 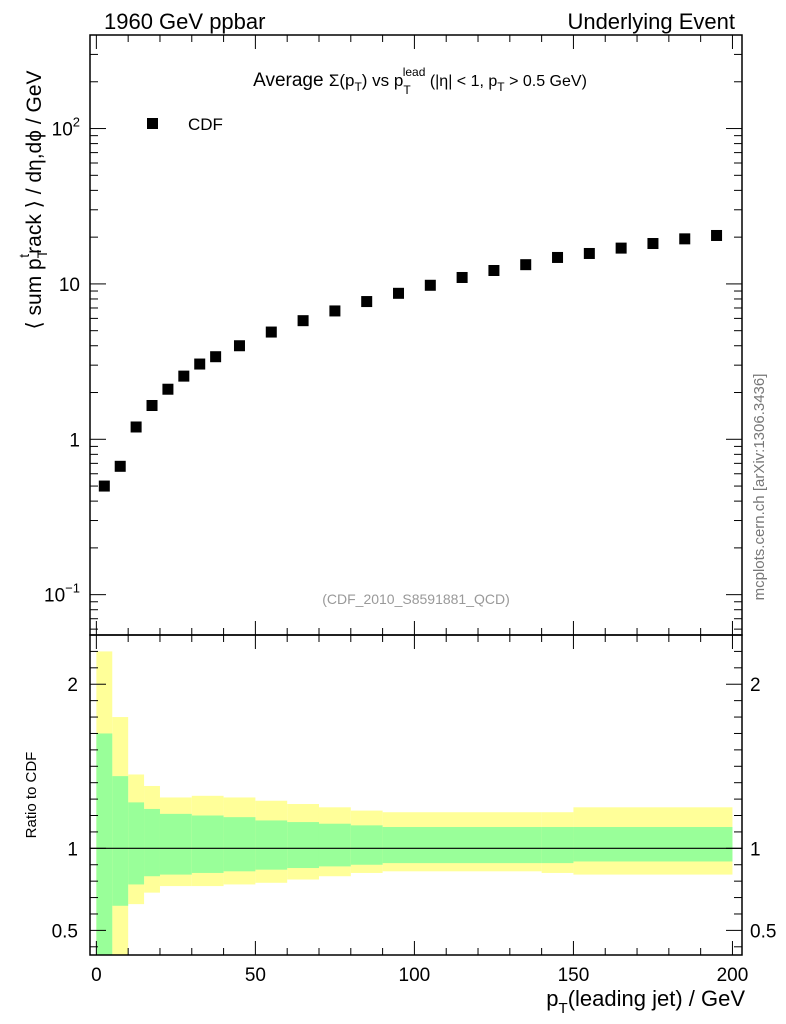 I want to click on ylabel-sup: t, so click(x=24, y=256).